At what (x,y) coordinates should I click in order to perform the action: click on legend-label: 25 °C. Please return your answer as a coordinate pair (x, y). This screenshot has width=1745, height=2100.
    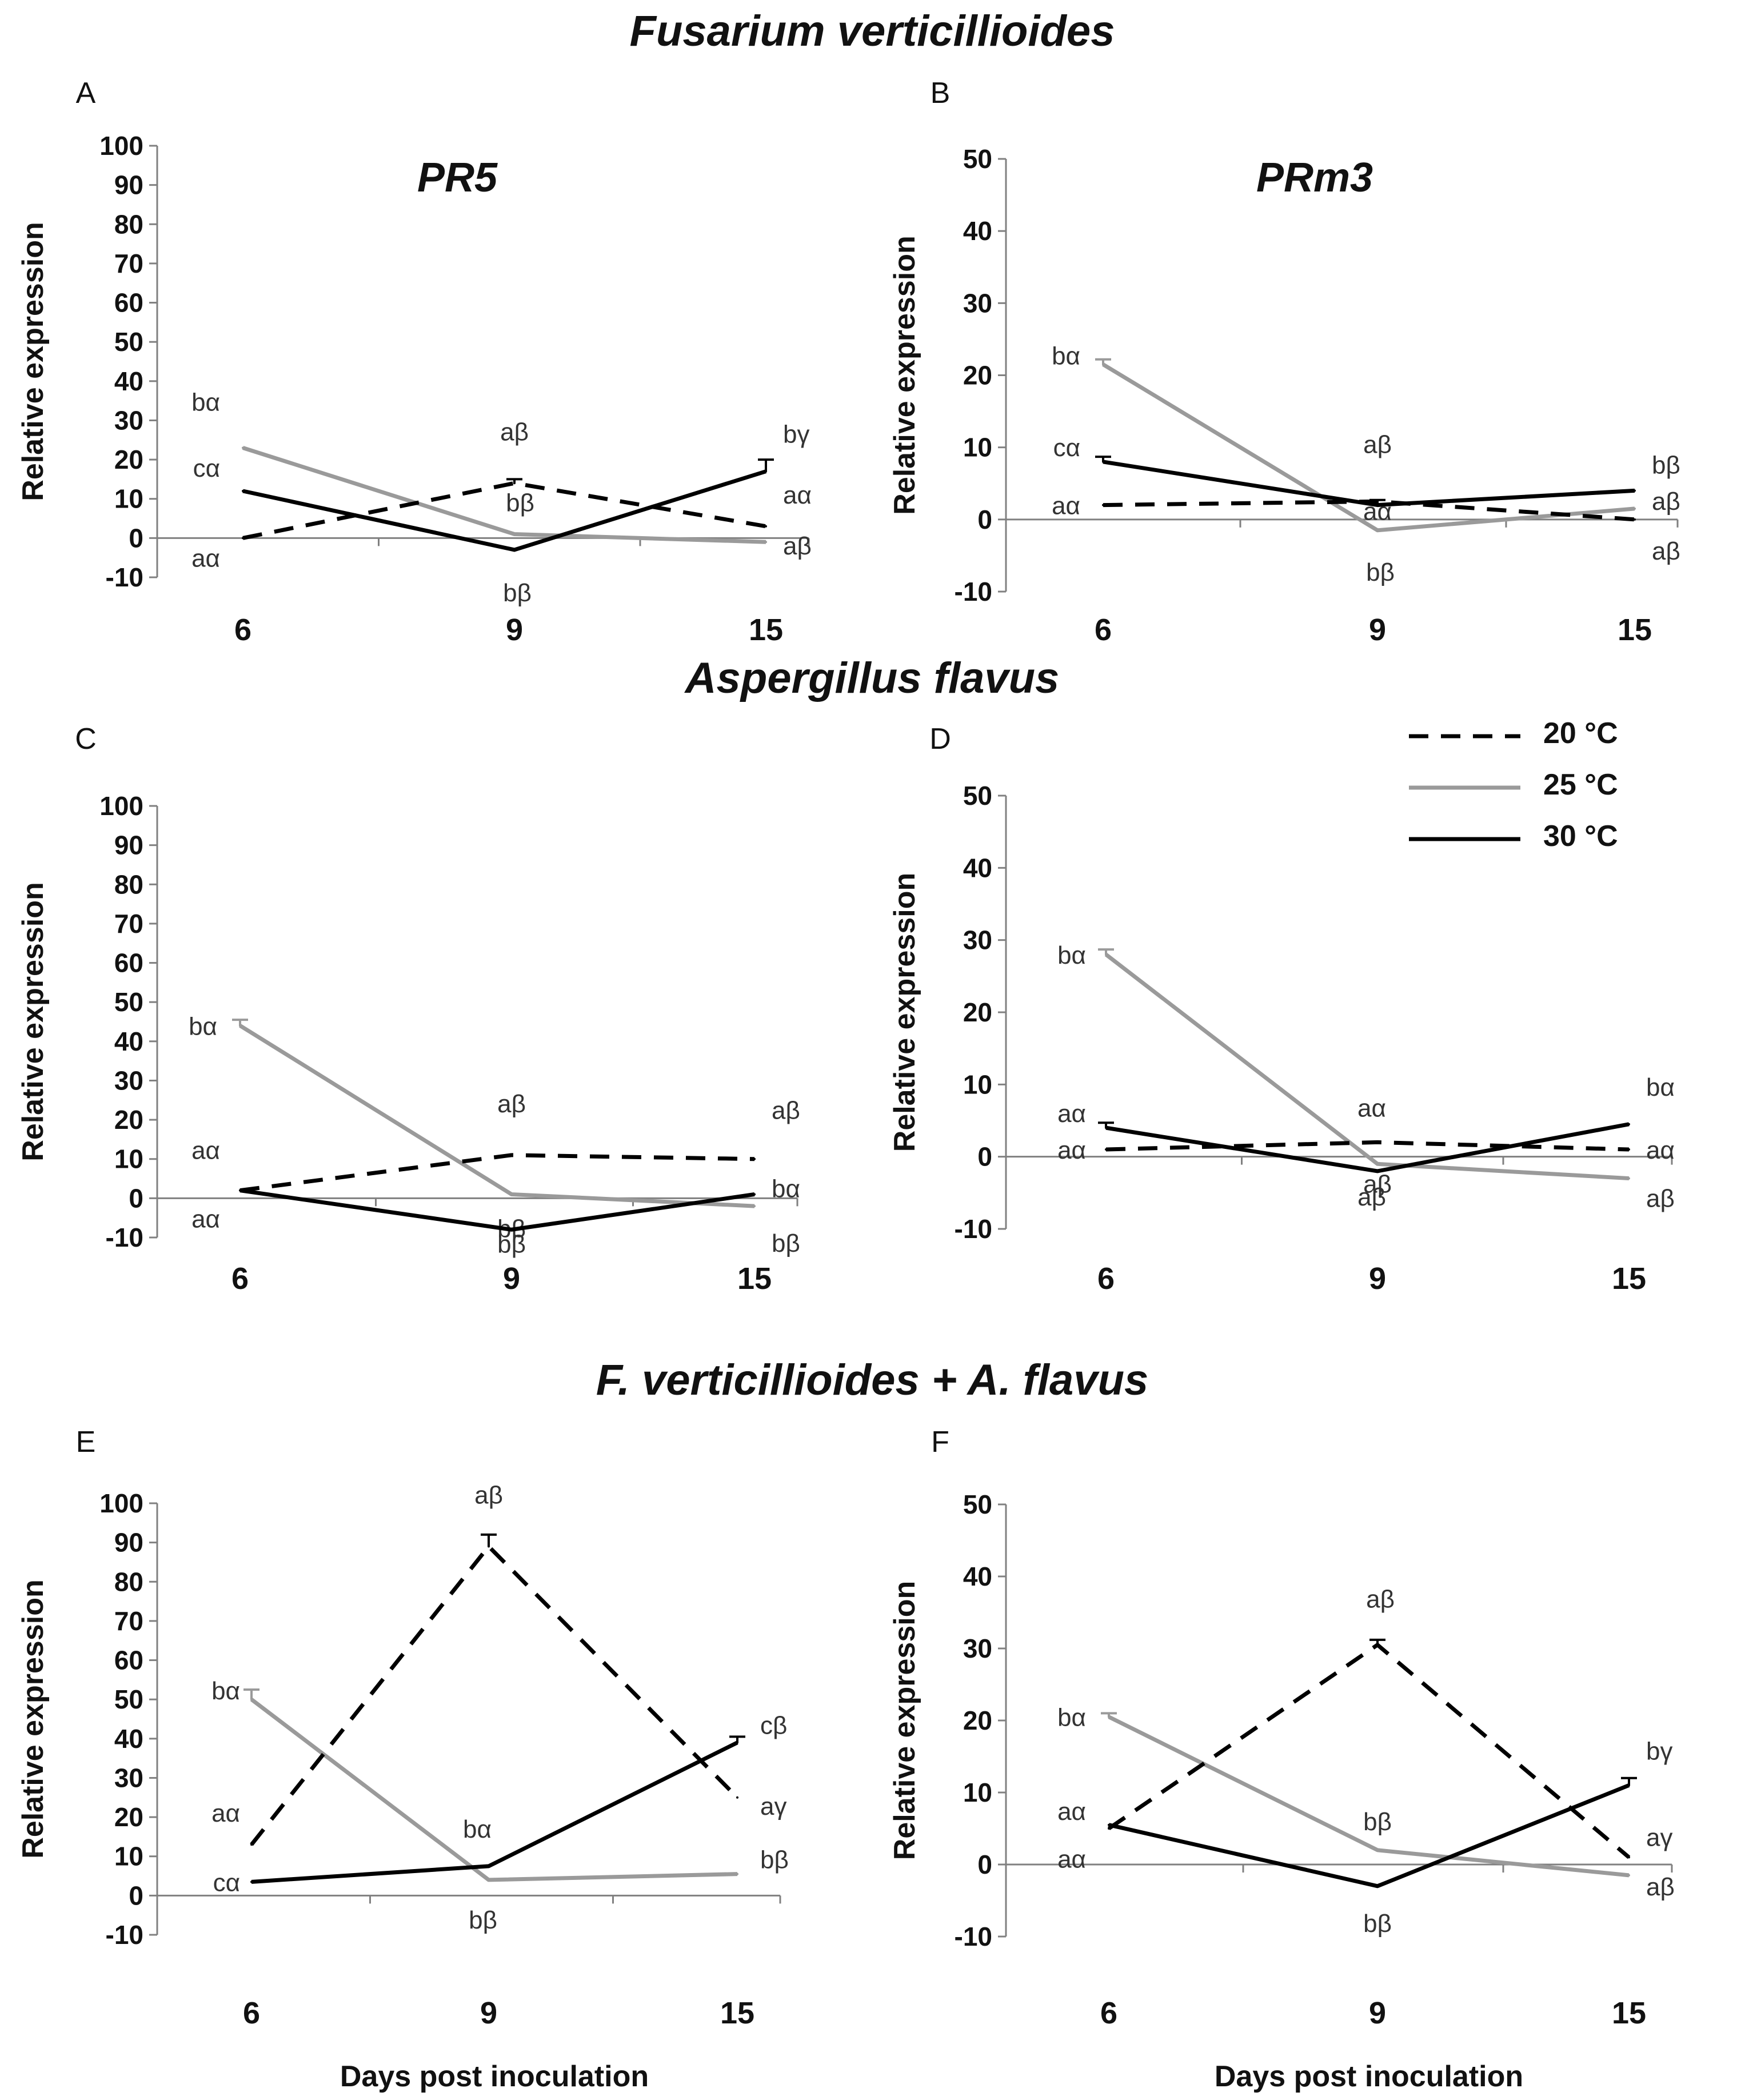
    Looking at the image, I should click on (1580, 784).